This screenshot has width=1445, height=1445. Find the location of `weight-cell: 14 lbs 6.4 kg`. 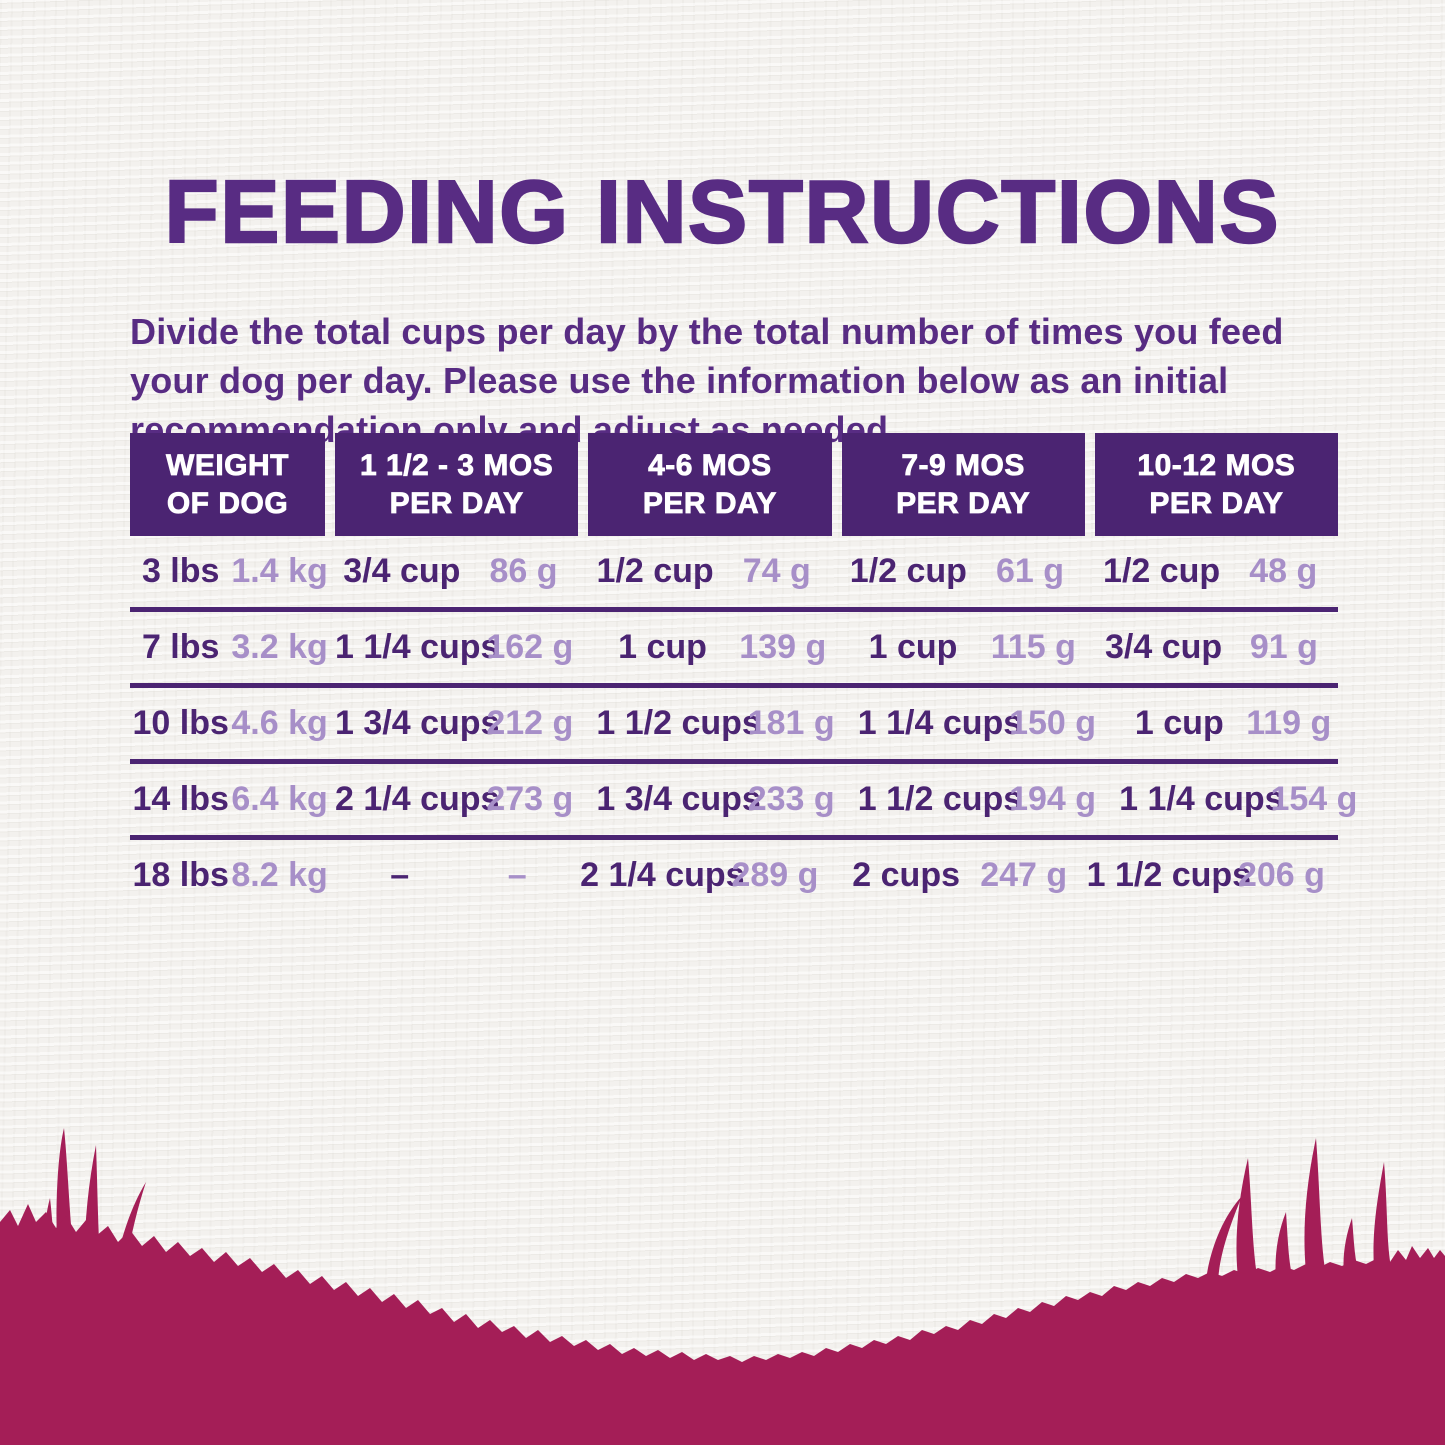

weight-cell: 14 lbs 6.4 kg is located at coordinates (229, 799).